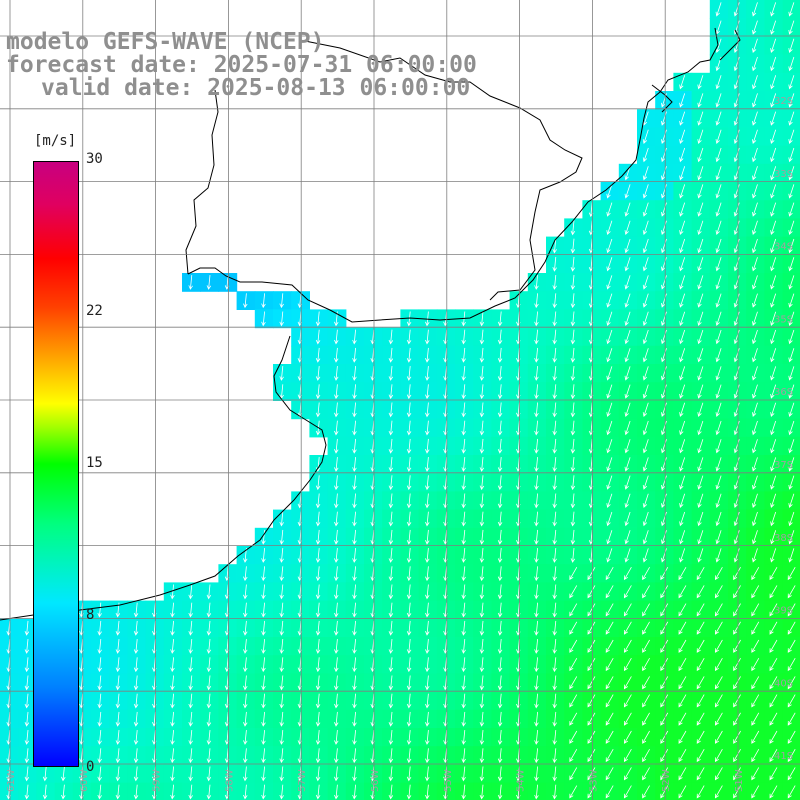 The width and height of the screenshot is (800, 800). Describe the element at coordinates (375, 780) in the screenshot. I see `lon-label: 56W` at that location.